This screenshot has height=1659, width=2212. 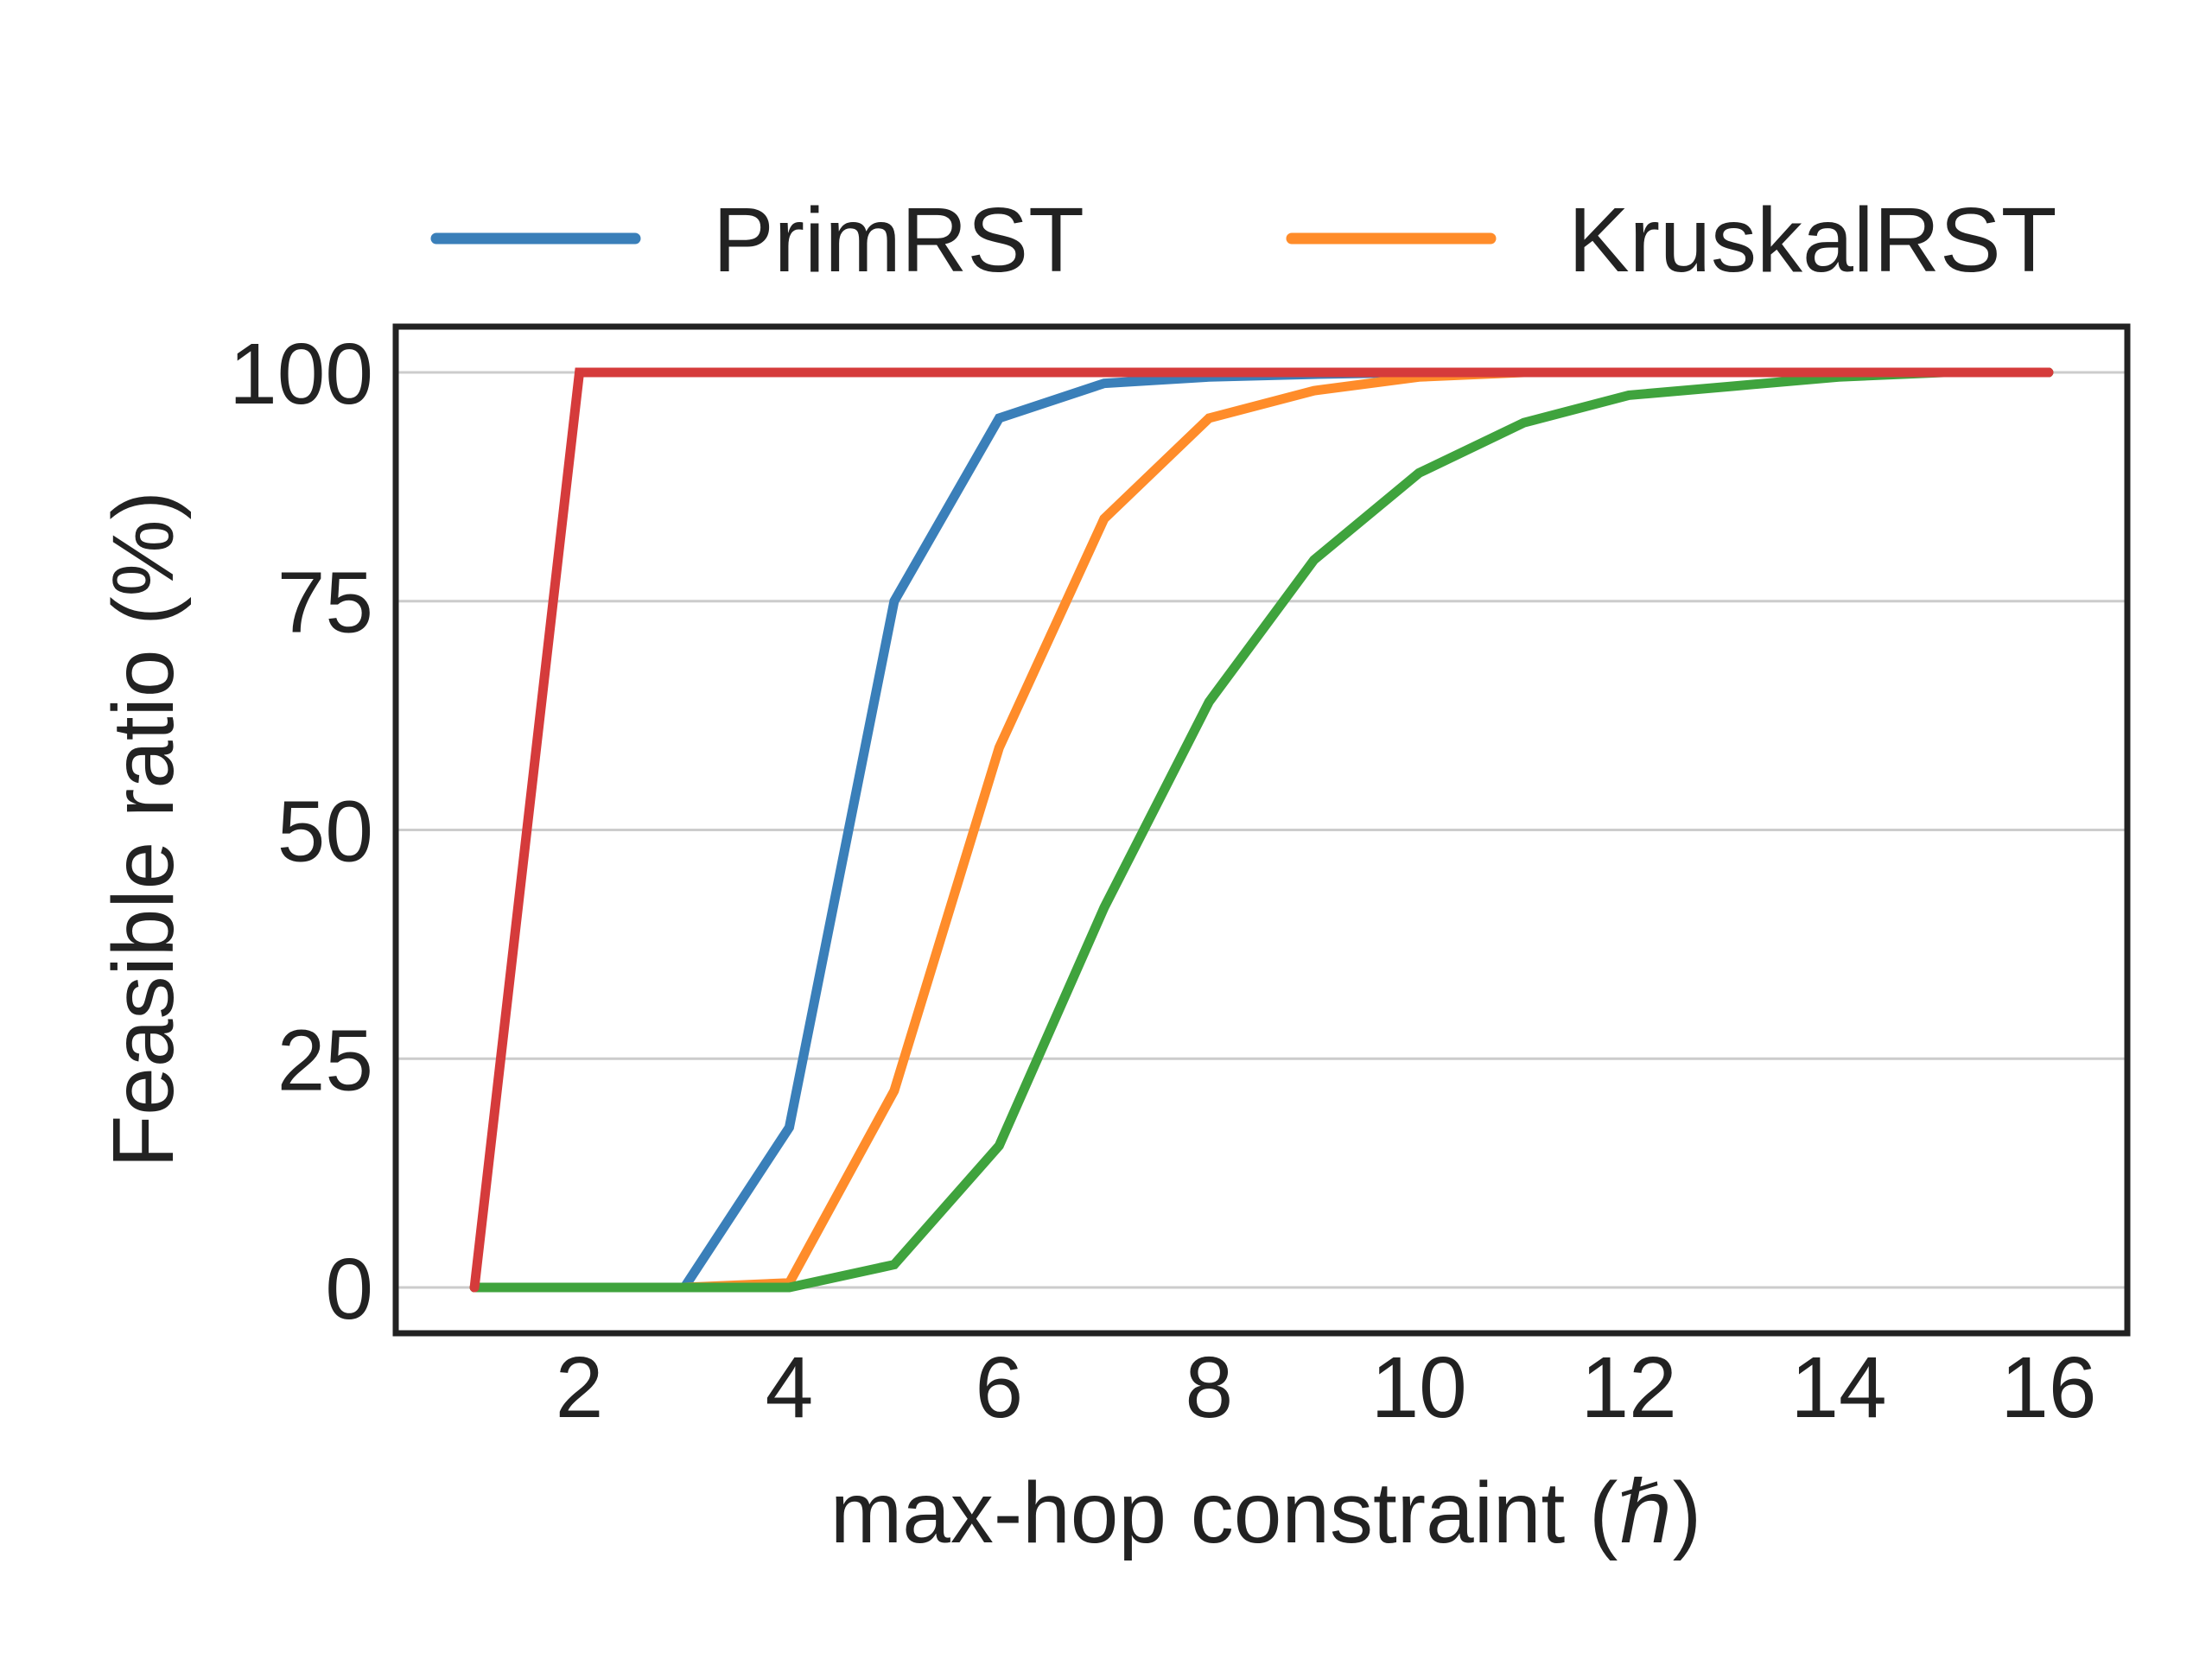 What do you see at coordinates (325, 832) in the screenshot?
I see `y-tick-label: 50` at bounding box center [325, 832].